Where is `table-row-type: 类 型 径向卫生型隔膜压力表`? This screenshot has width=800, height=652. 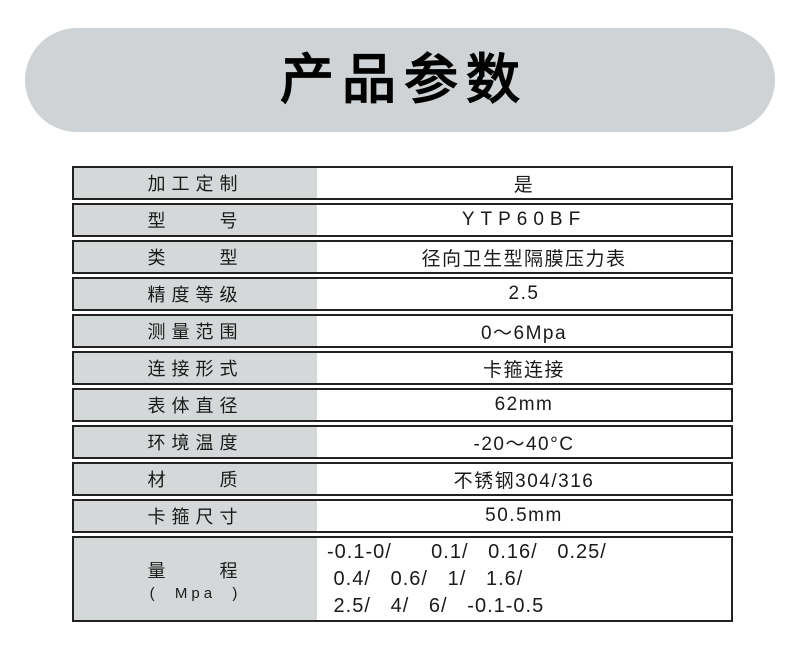
table-row-type: 类 型 径向卫生型隔膜压力表 is located at coordinates (402, 257).